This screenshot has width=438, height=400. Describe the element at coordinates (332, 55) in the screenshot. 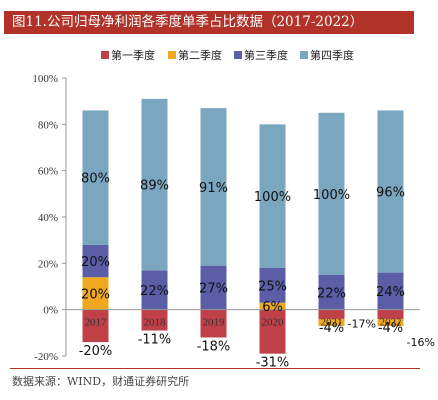

I see `legend-label: 第四季度` at that location.